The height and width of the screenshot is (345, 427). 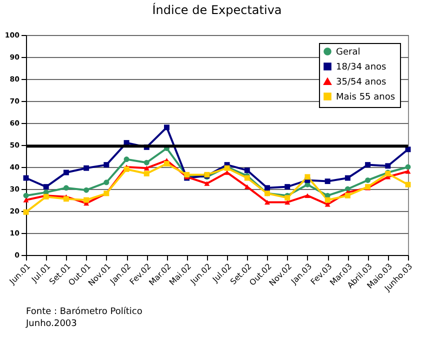 What do you see at coordinates (84, 312) in the screenshot?
I see `source-note: Fonte : Barómetro Político` at bounding box center [84, 312].